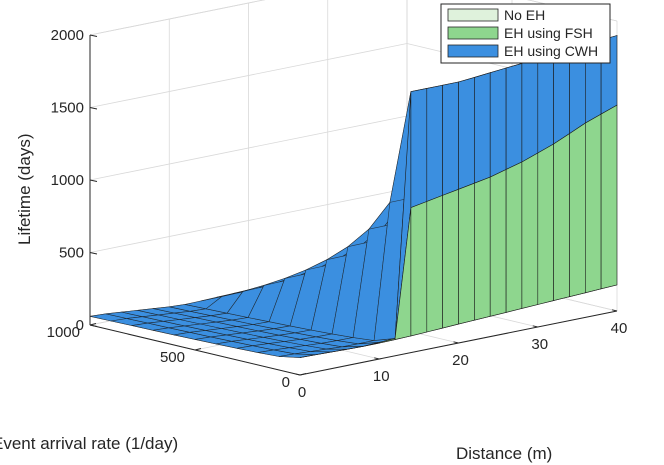 This screenshot has height=465, width=664. What do you see at coordinates (89, 443) in the screenshot?
I see `y-axis-label: Event arrival rate (1/day)` at bounding box center [89, 443].